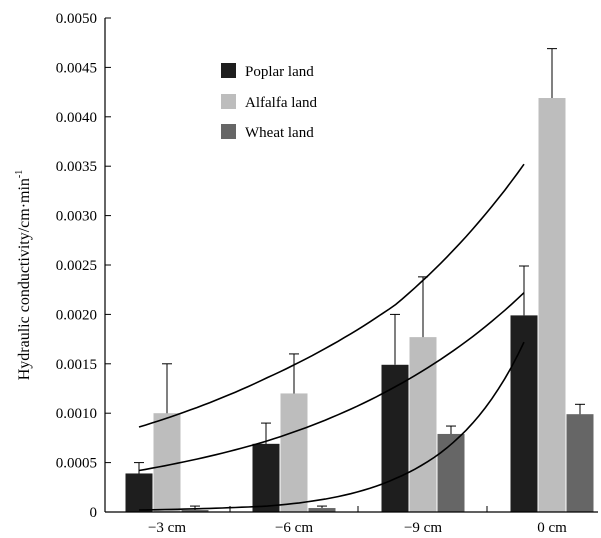  What do you see at coordinates (24, 279) in the screenshot?
I see `y-axis-title-main: Hydraulic conductivity/cm·min` at bounding box center [24, 279].